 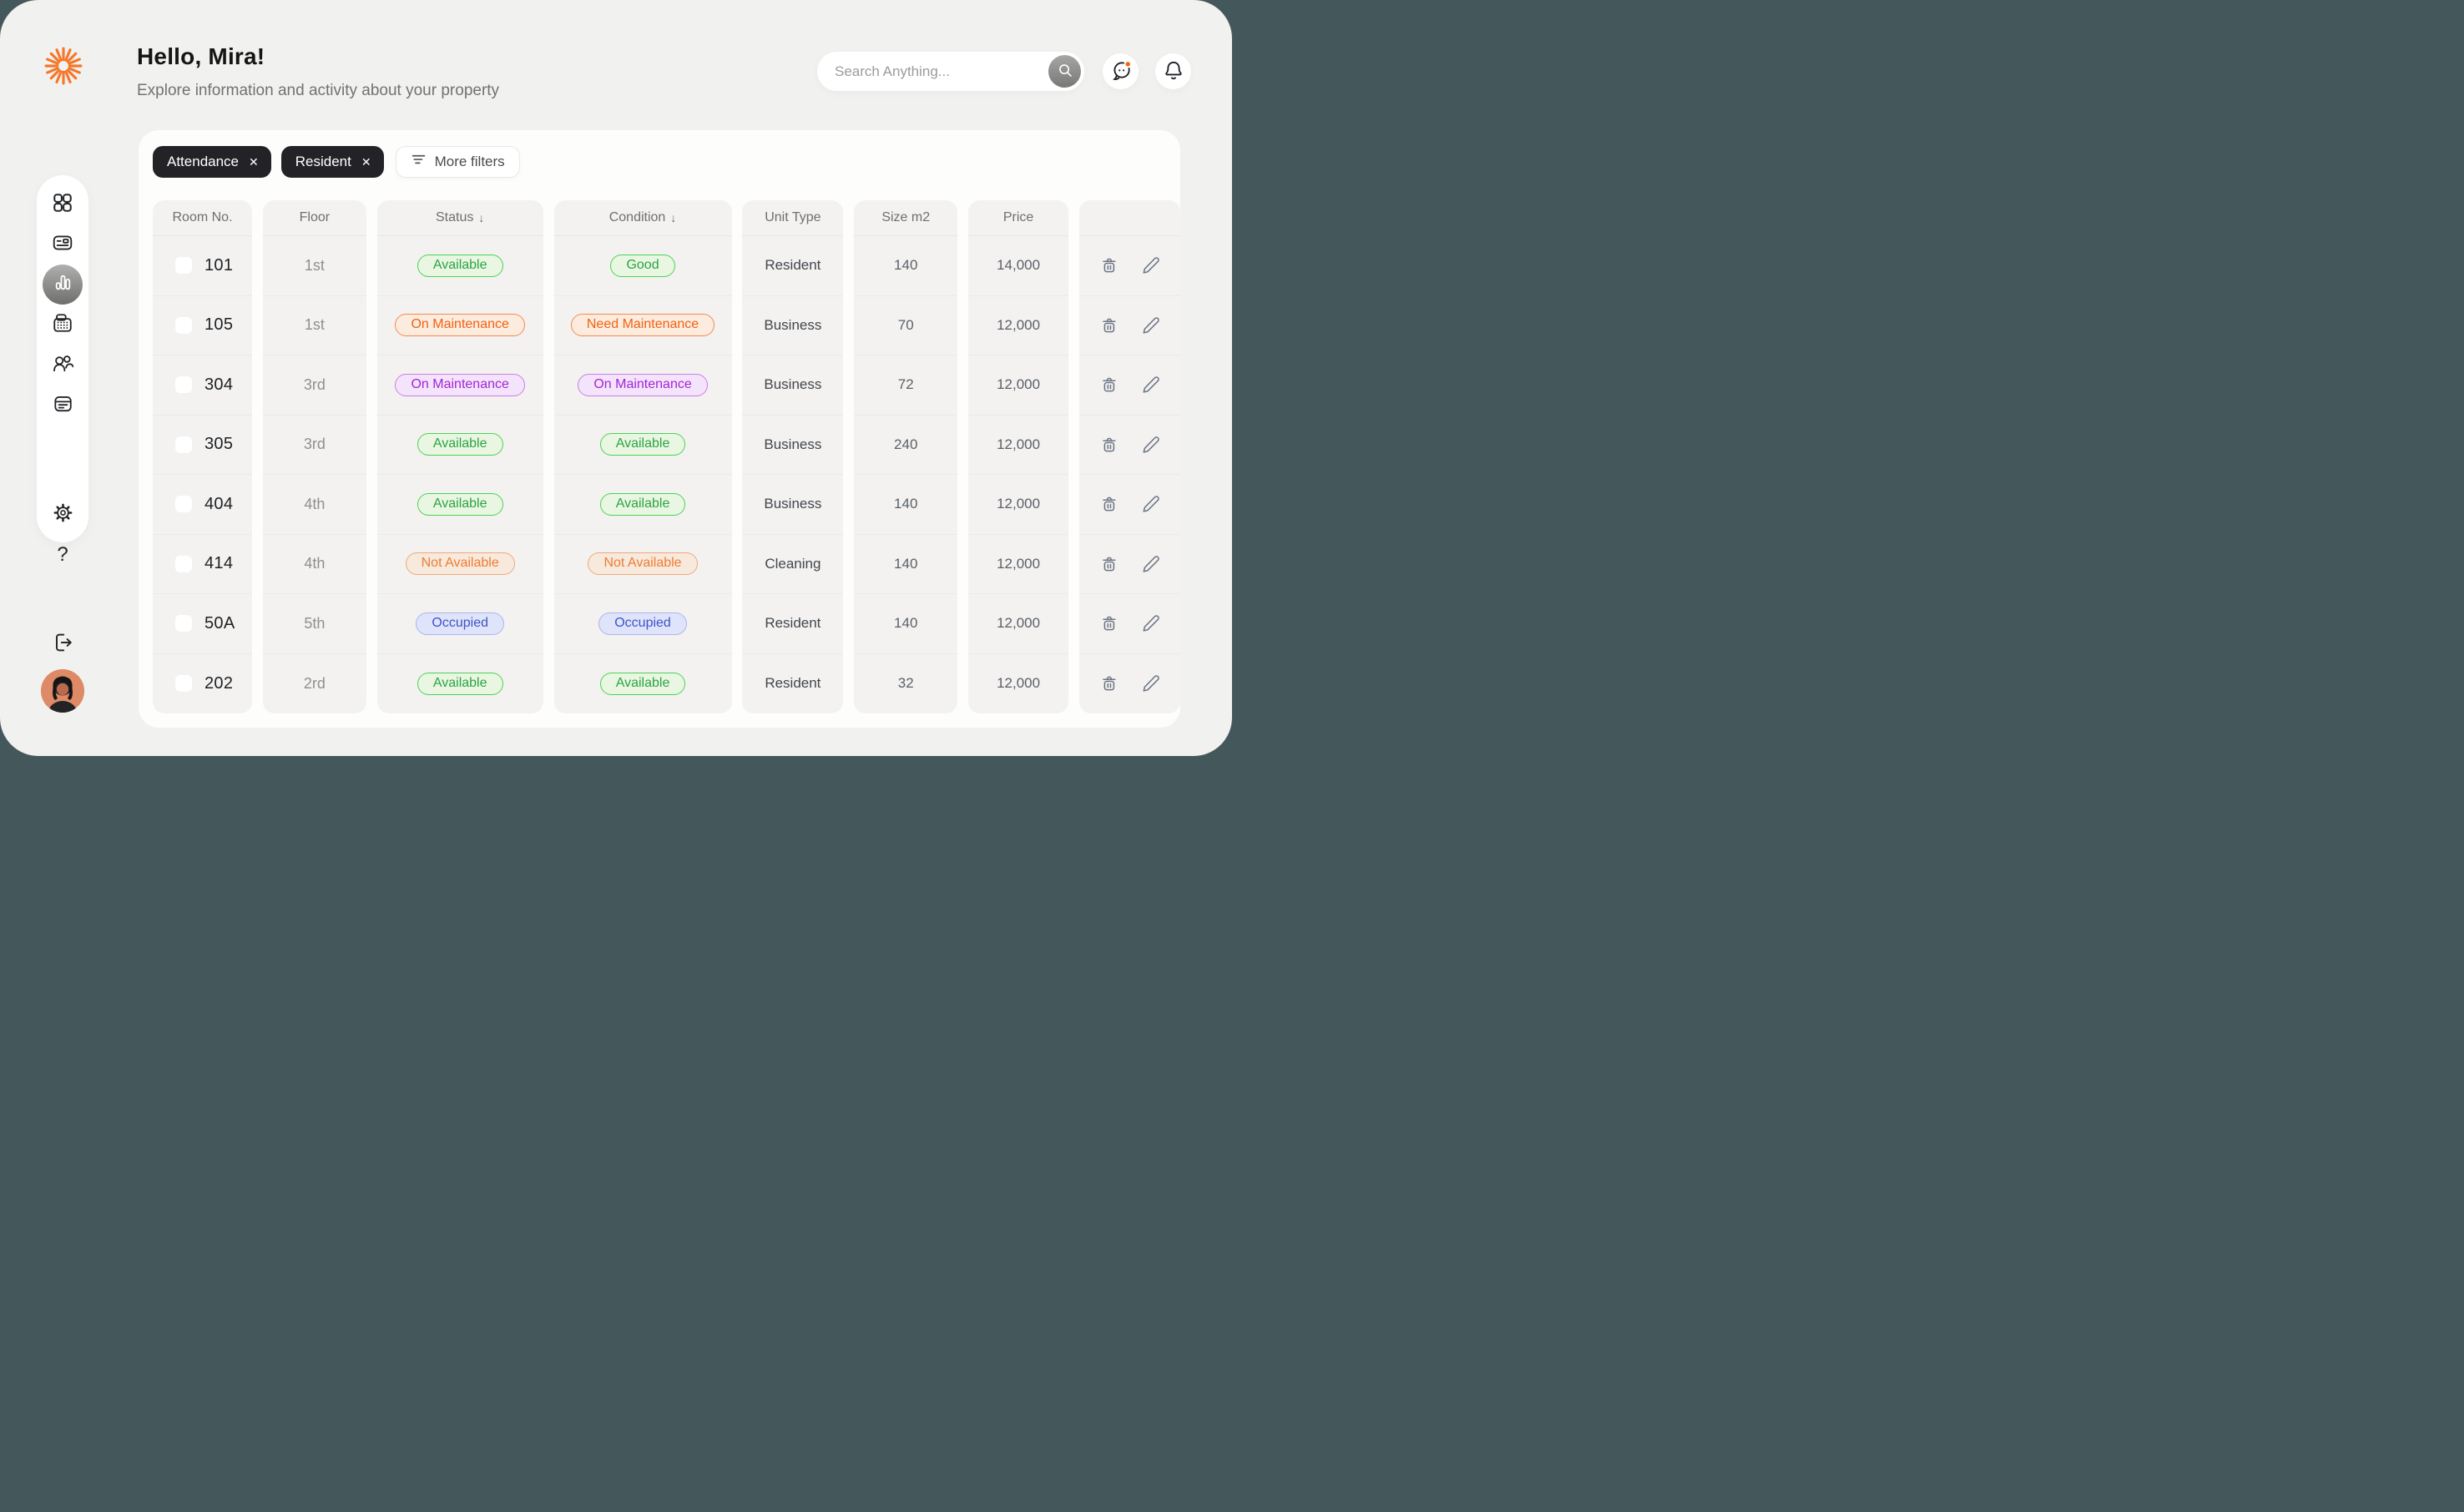 What do you see at coordinates (202, 217) in the screenshot?
I see `column-header-label: Room No.` at bounding box center [202, 217].